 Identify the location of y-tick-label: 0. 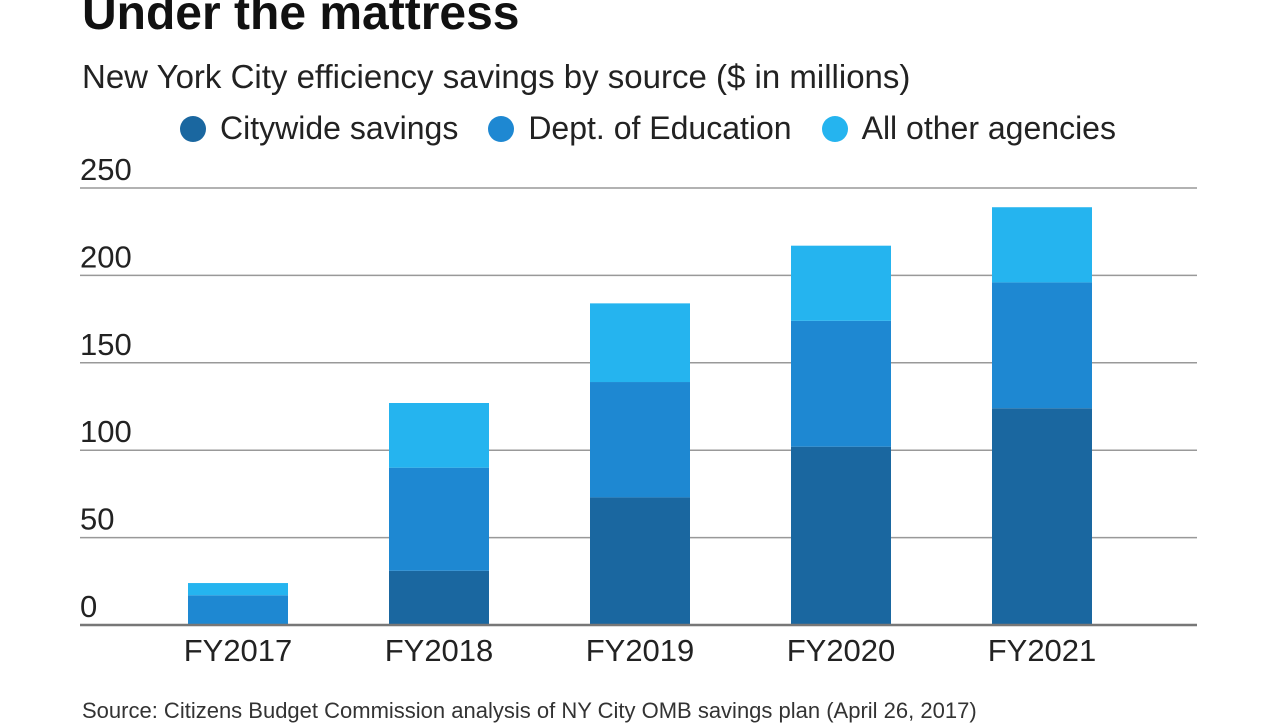
(88, 606).